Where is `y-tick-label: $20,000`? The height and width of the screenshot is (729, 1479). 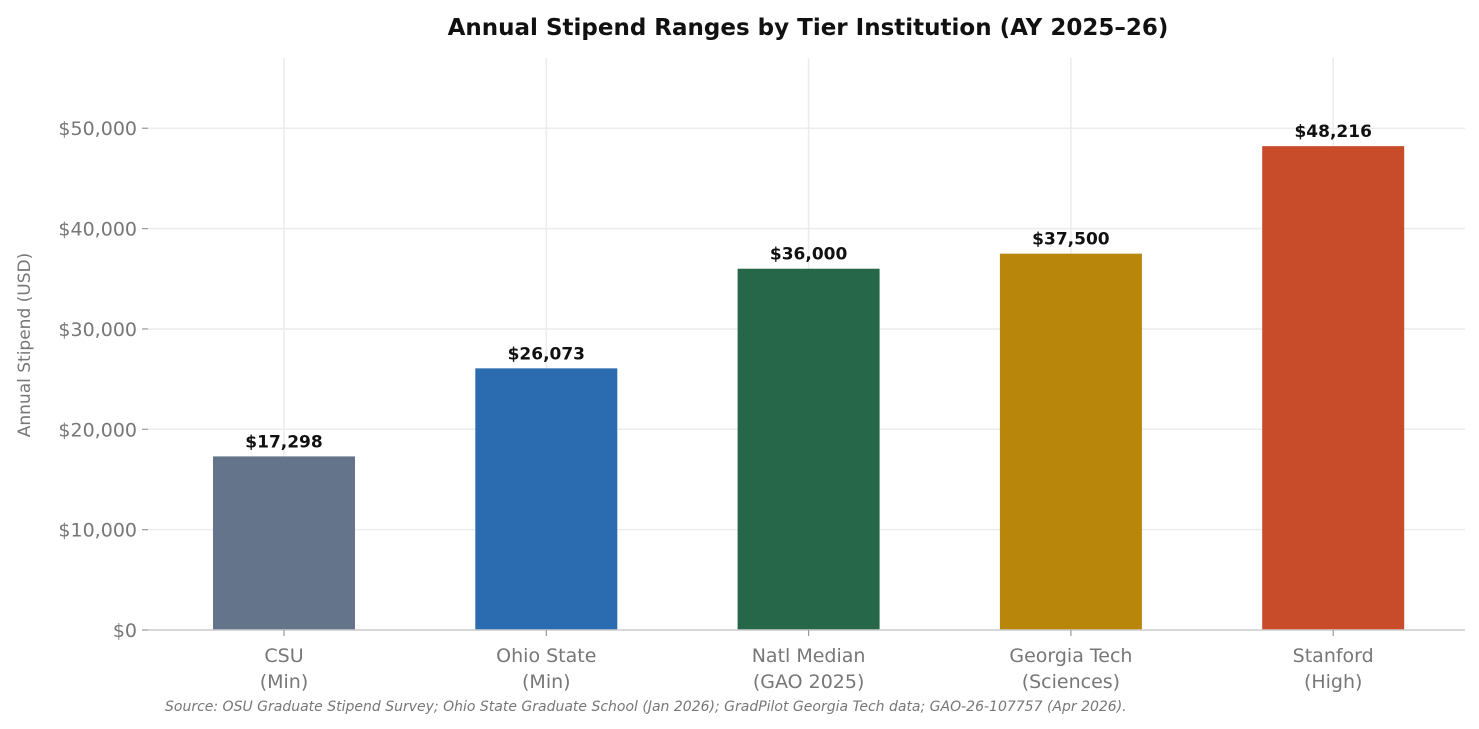
y-tick-label: $20,000 is located at coordinates (97, 430).